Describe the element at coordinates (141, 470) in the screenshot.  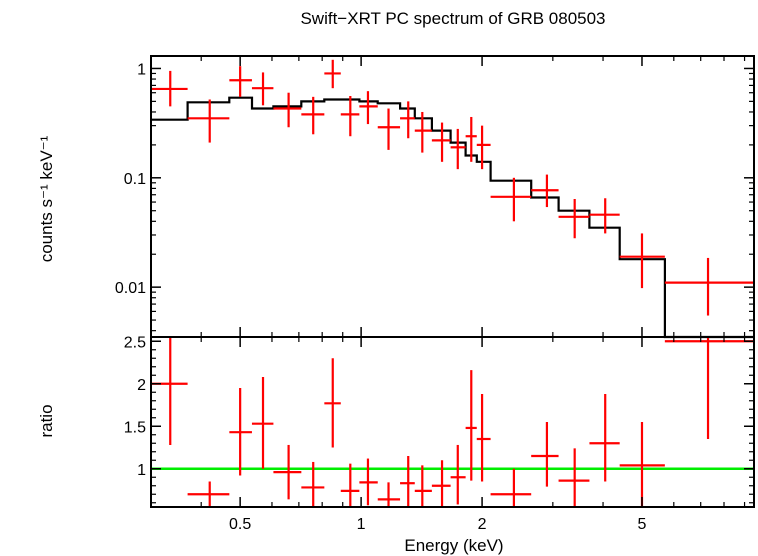
I see `ratio-y-tick-label: 1` at that location.